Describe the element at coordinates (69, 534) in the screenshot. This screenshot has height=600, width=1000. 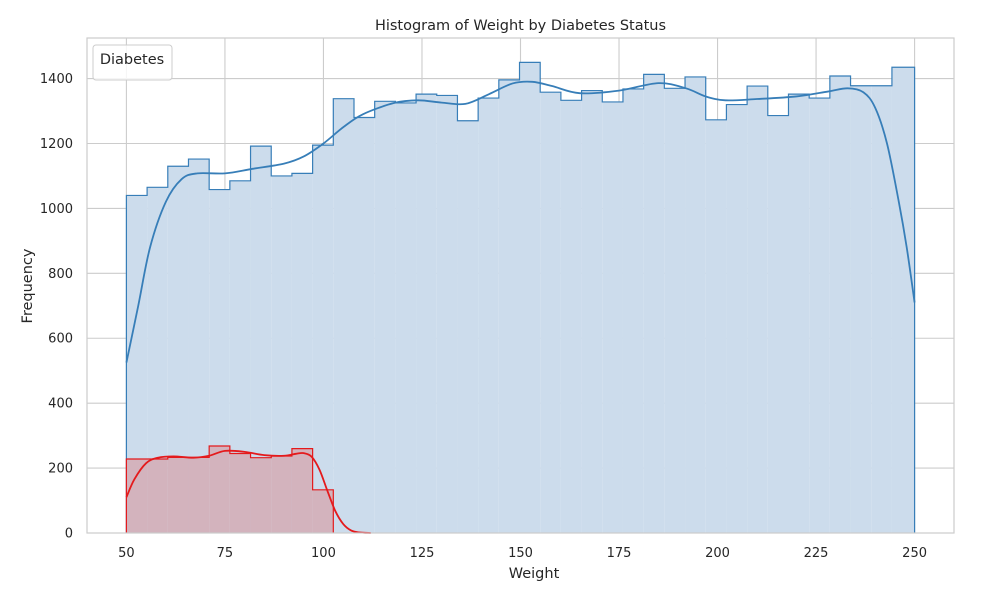
I see `y-tick-label: 0` at that location.